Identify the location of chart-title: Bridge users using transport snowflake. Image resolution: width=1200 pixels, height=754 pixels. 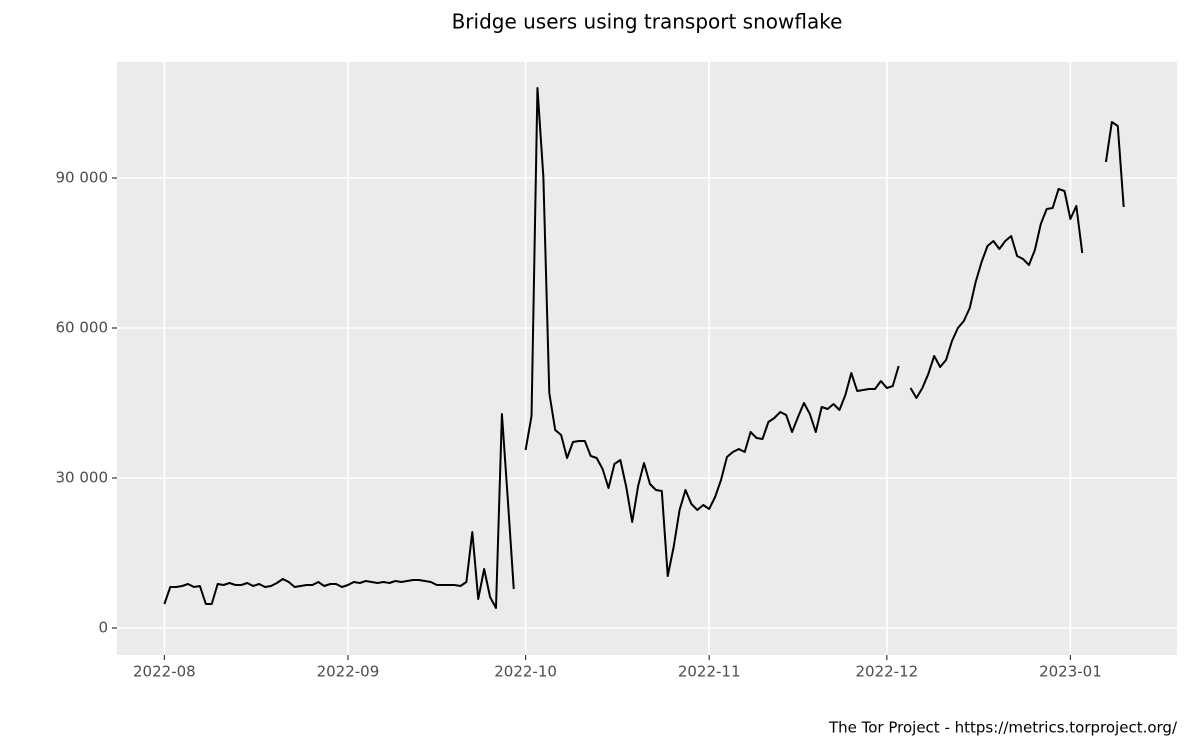
(647, 22).